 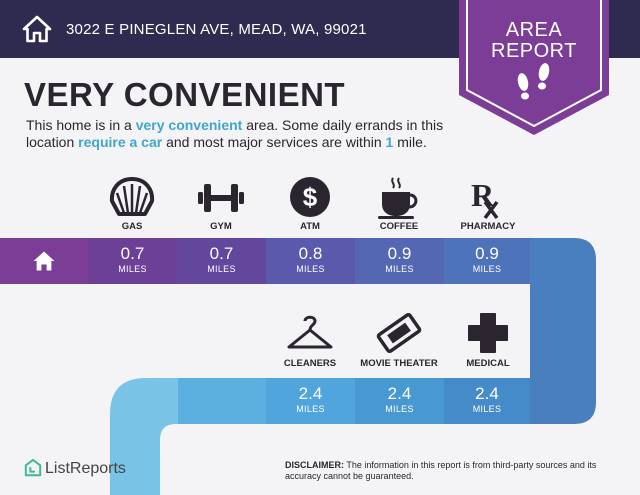 I want to click on service-label-gym: GYM, so click(x=221, y=226).